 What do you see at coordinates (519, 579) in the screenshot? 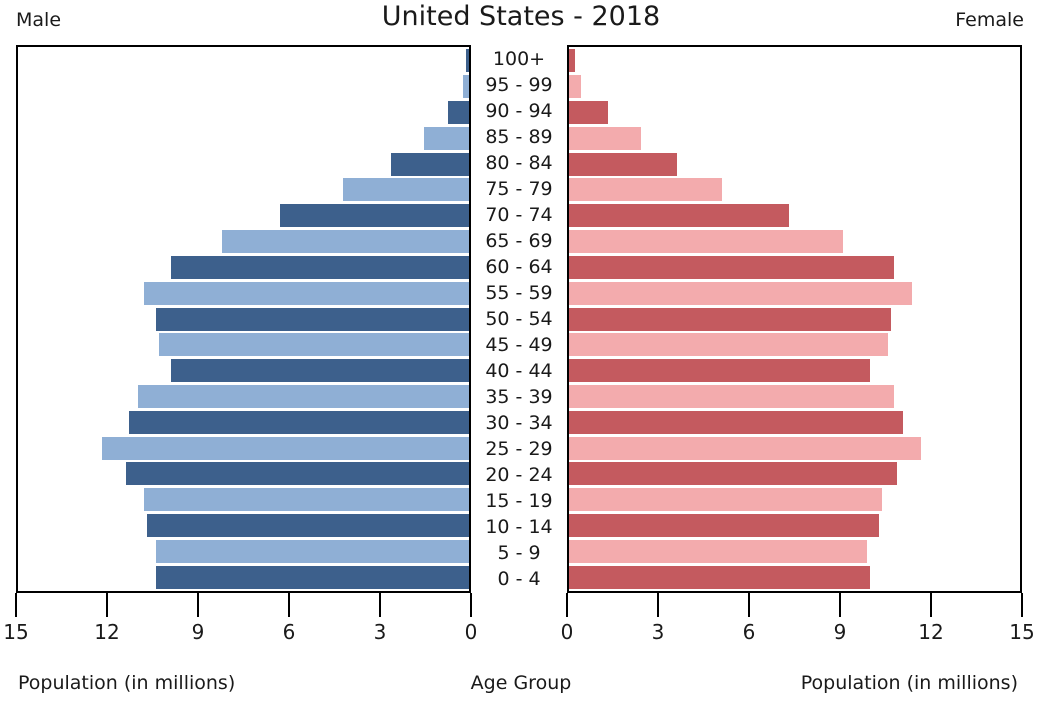
I see `age-group-label: 0 - 4` at bounding box center [519, 579].